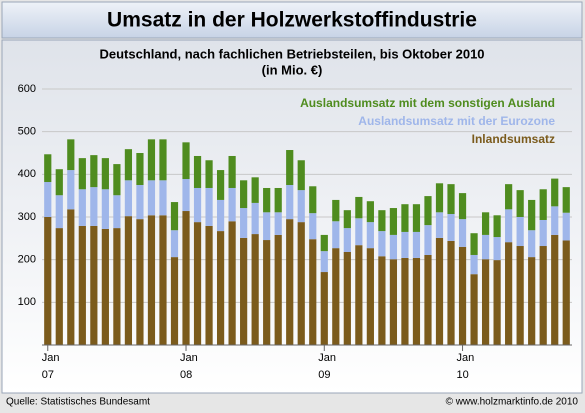 This screenshot has height=413, width=585. Describe the element at coordinates (27, 302) in the screenshot. I see `y-tick-label: 100` at that location.